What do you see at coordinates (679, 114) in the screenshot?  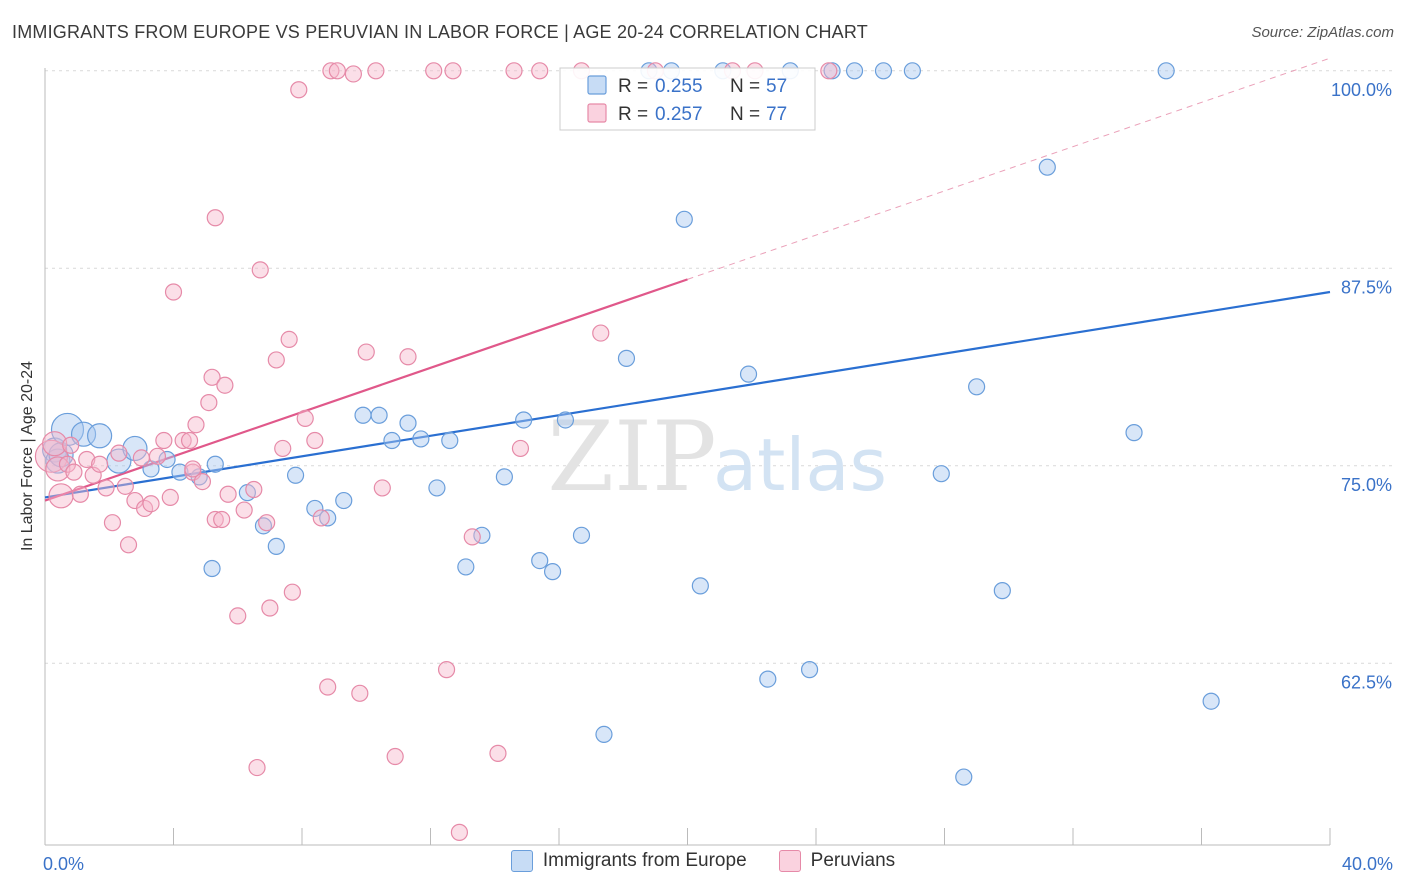 I see `stats-r-value: 0.257` at bounding box center [679, 114].